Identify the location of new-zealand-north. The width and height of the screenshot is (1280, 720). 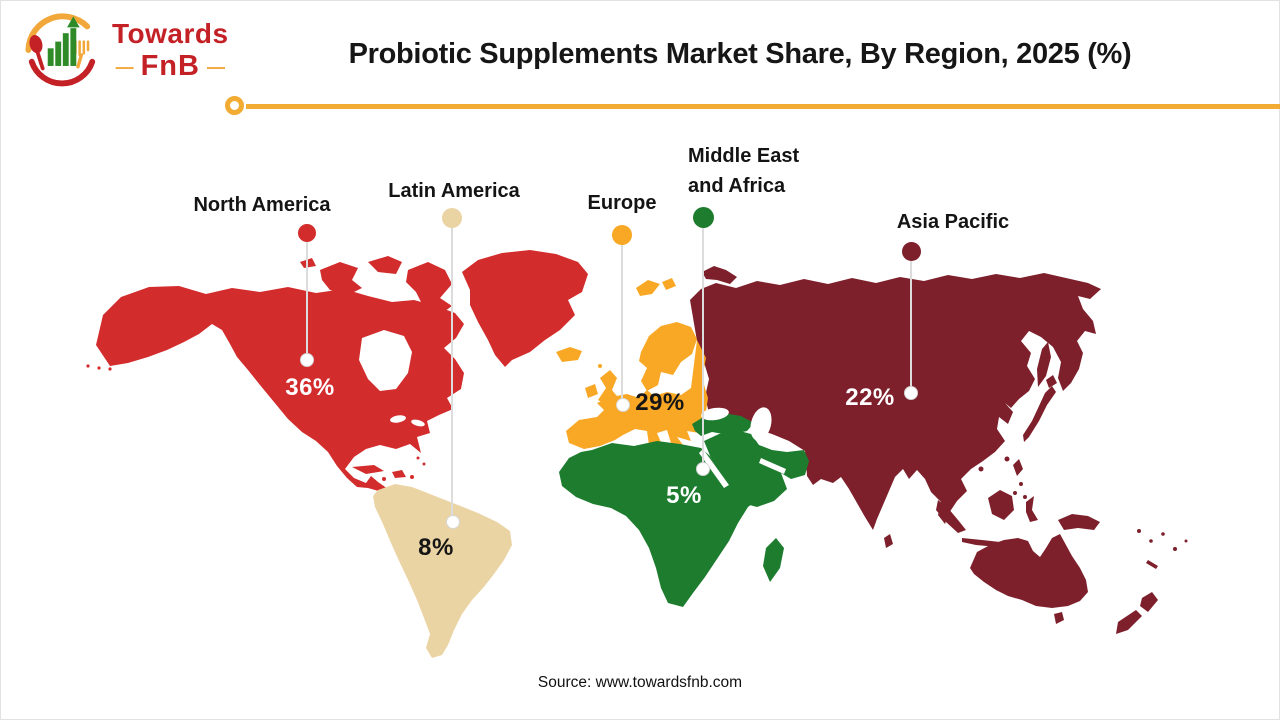
(1149, 602).